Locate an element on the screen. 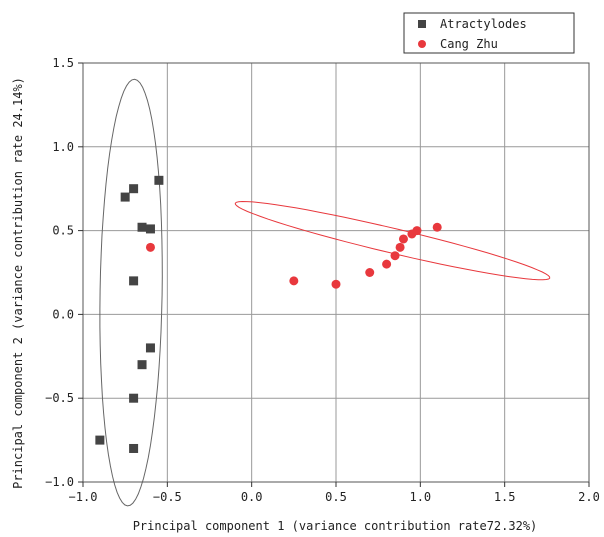 The image size is (604, 537). y-tick-label: 1.0 is located at coordinates (63, 147).